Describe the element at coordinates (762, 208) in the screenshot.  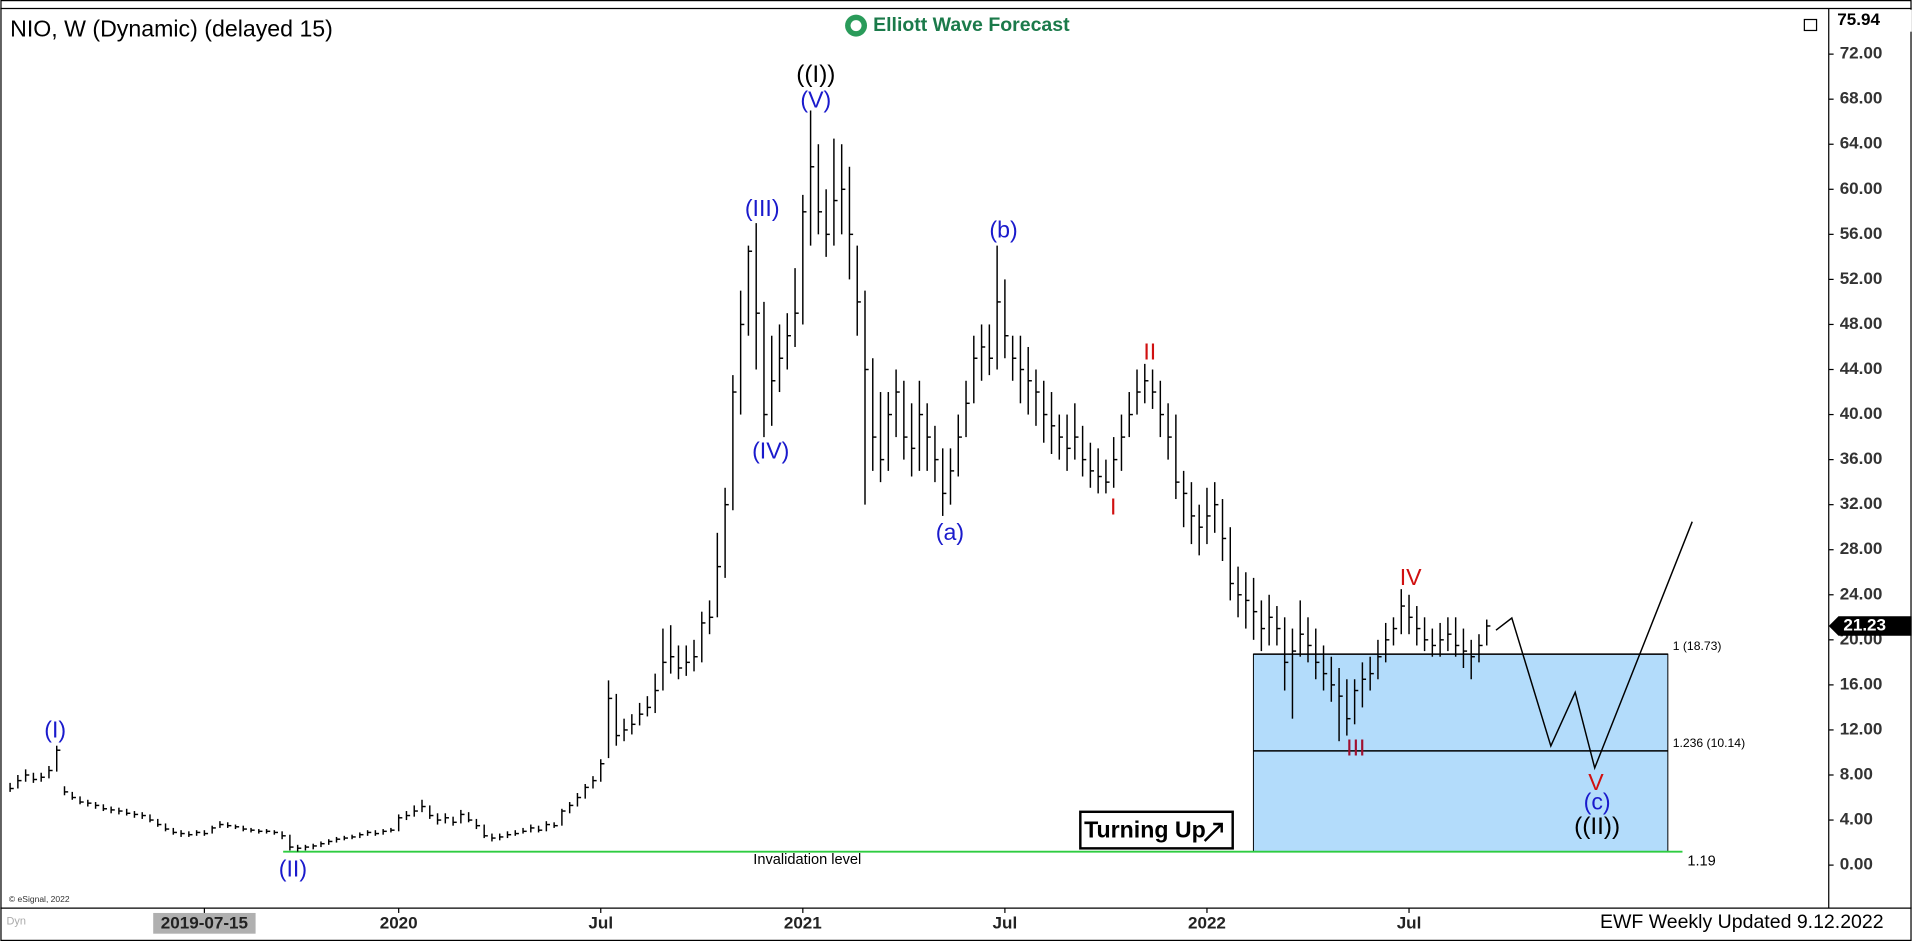
I see `wave-label: (III)` at that location.